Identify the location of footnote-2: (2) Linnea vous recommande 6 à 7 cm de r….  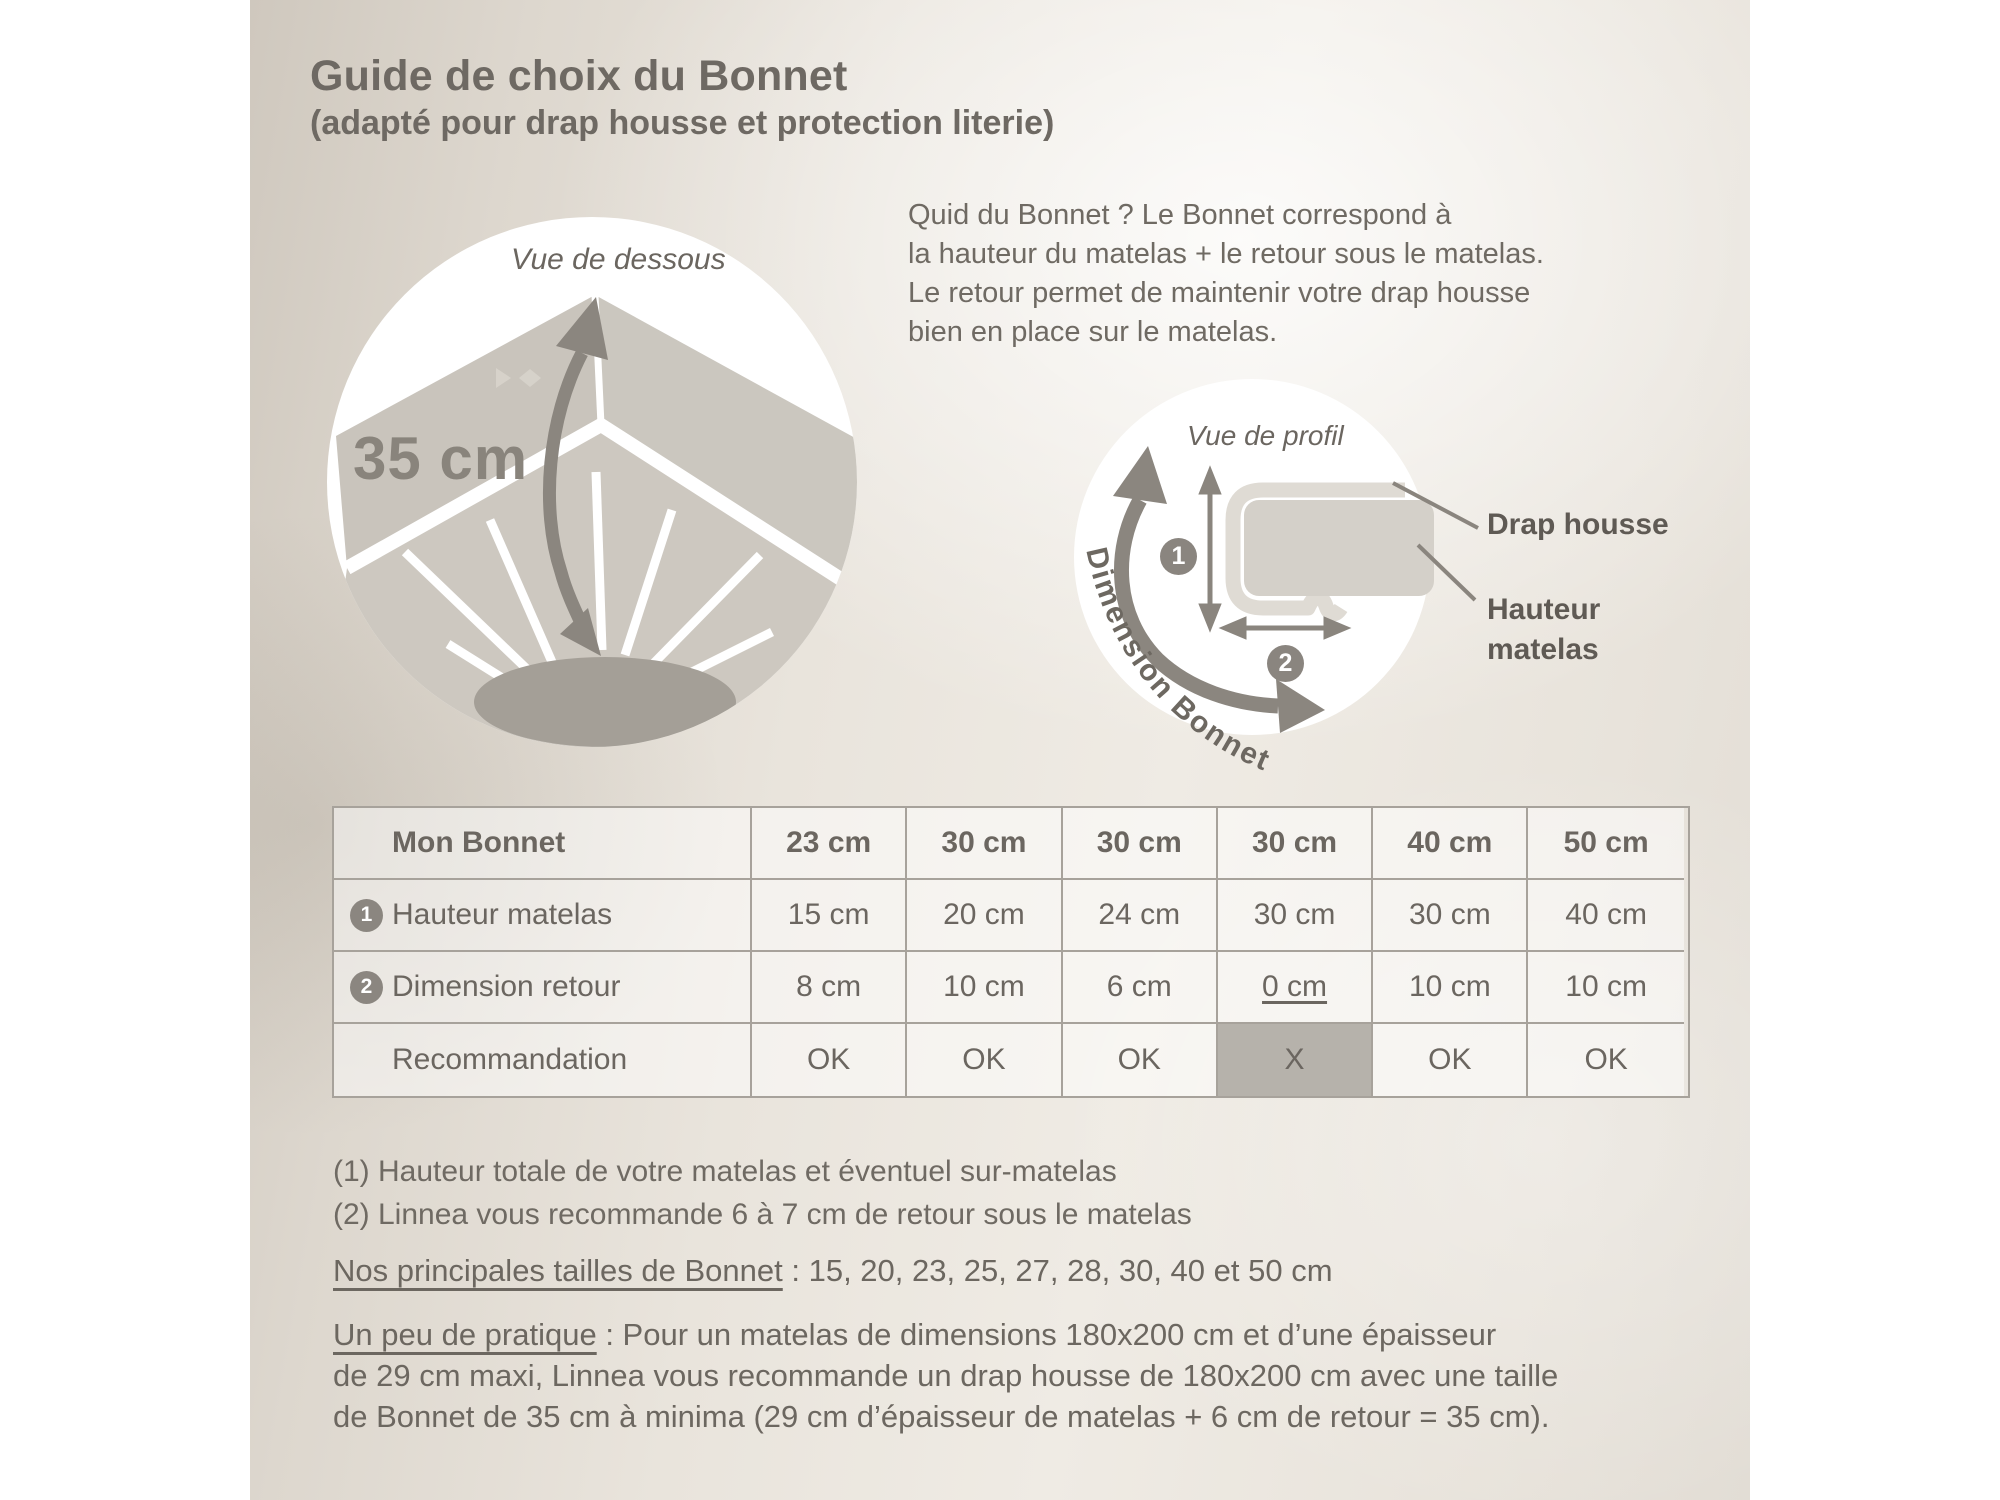
(762, 1214).